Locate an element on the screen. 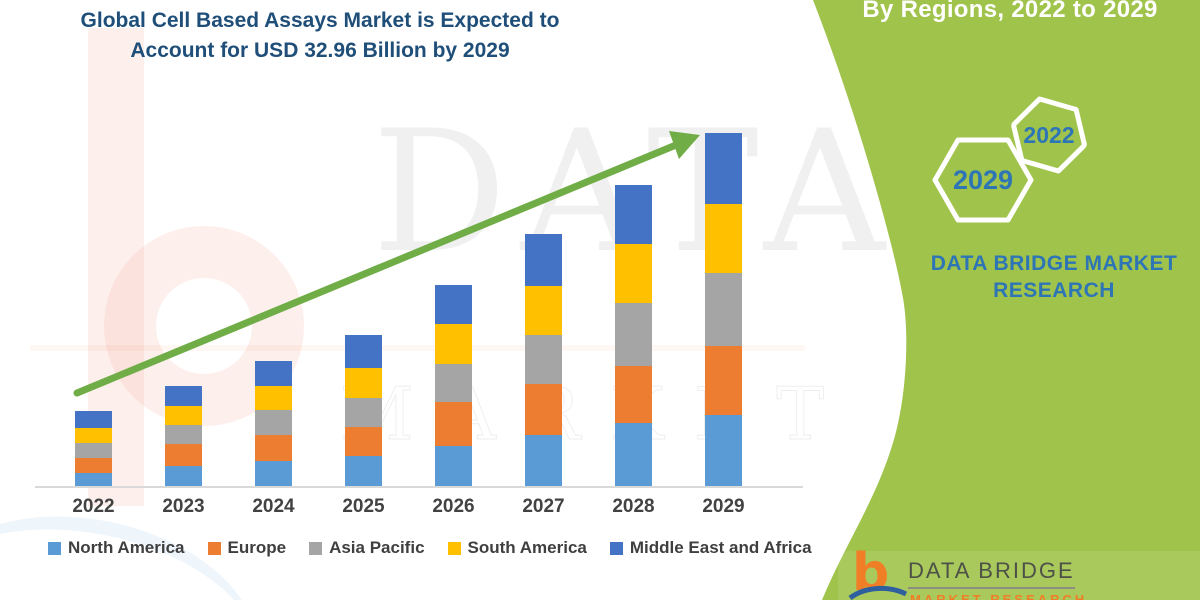  bar-segment-2022-south-america is located at coordinates (93, 435).